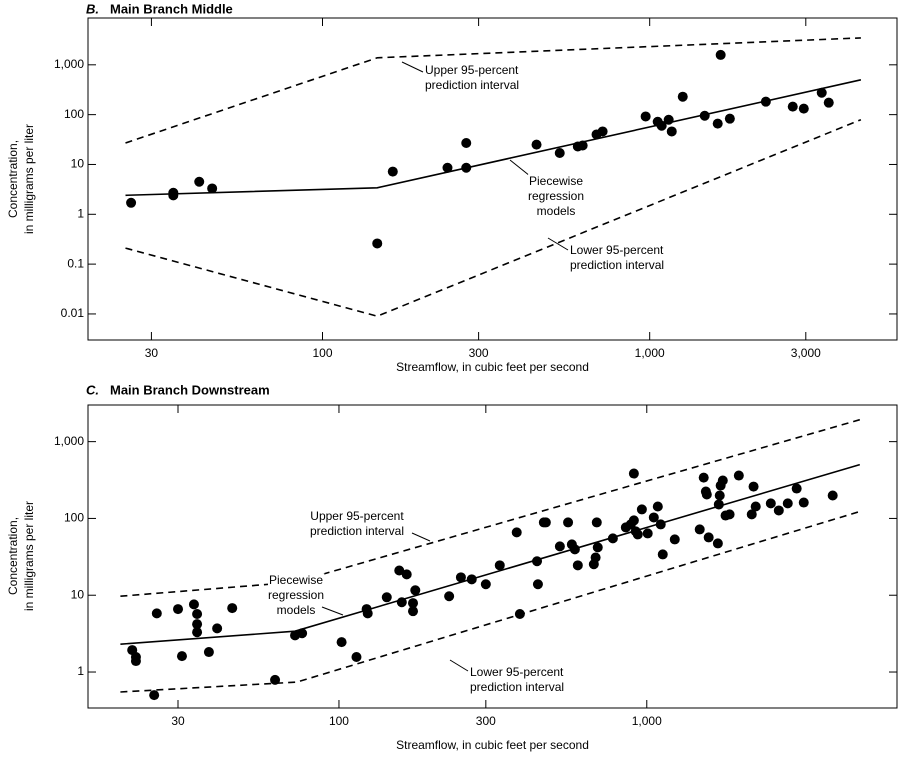 This screenshot has width=905, height=760. What do you see at coordinates (29, 179) in the screenshot?
I see `y-axis-label: in milligrams per liter` at bounding box center [29, 179].